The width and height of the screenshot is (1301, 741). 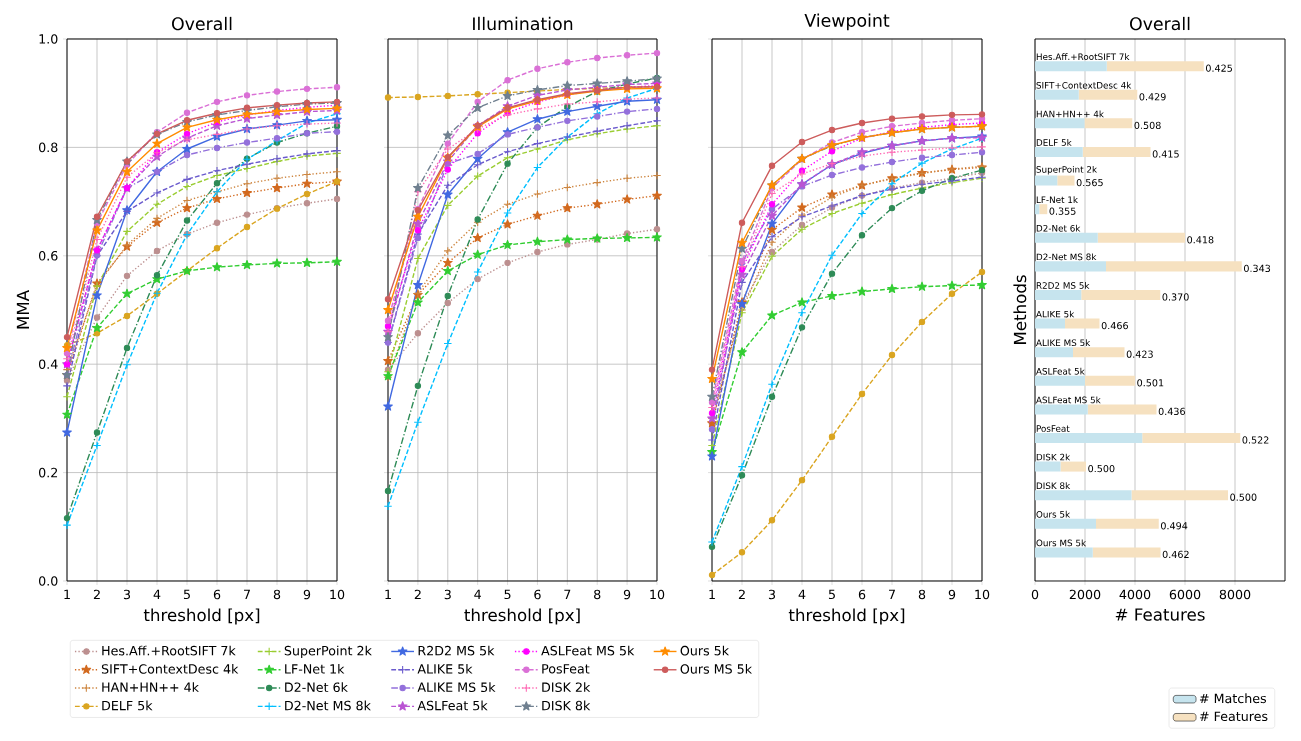 I want to click on legend-label: DISK 2k, so click(x=566, y=687).